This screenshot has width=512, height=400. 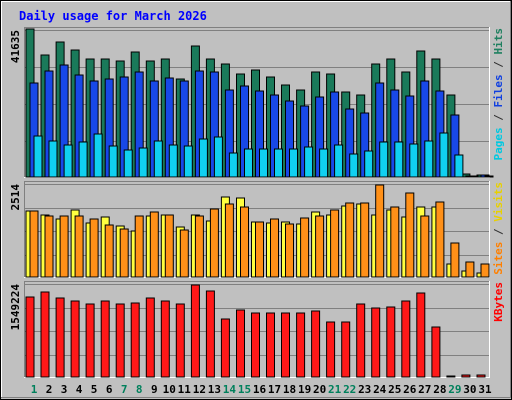 What do you see at coordinates (498, 41) in the screenshot?
I see `hits-legend-entry: Hits` at bounding box center [498, 41].